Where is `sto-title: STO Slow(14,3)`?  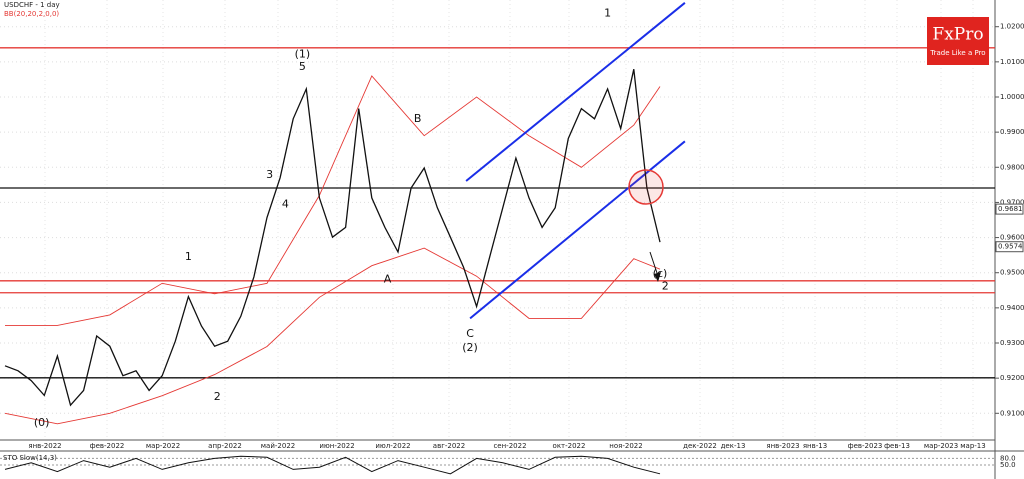
sto-title: STO Slow(14,3) is located at coordinates (30, 458).